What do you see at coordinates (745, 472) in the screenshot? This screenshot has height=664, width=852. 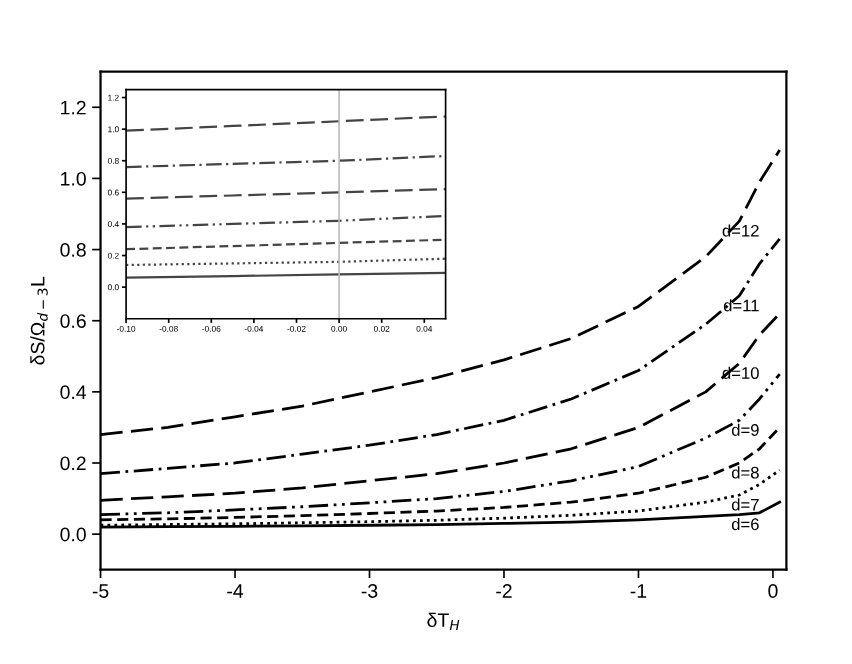 I see `series-label: d=8` at bounding box center [745, 472].